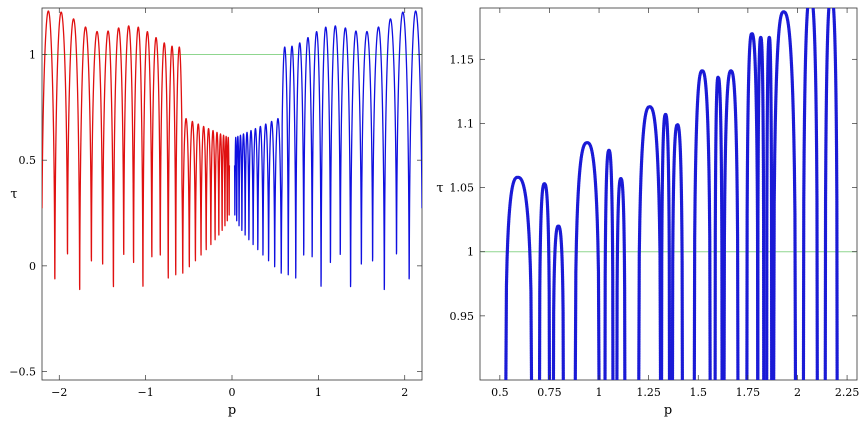 The image size is (866, 426). What do you see at coordinates (32, 55) in the screenshot?
I see `left-y-tick-label: 1` at bounding box center [32, 55].